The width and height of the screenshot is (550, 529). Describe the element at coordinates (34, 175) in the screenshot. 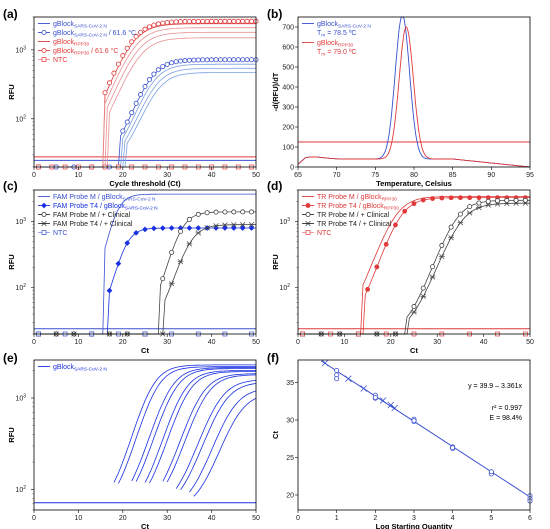

I see `x-tick-label: 0` at that location.